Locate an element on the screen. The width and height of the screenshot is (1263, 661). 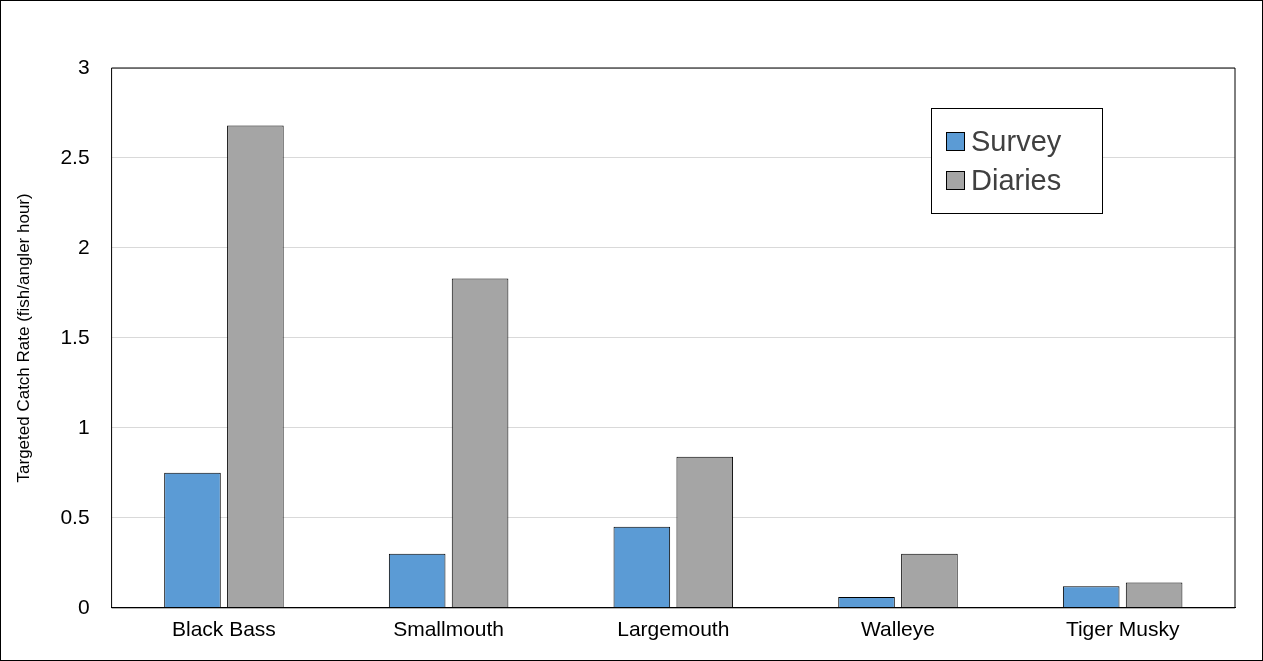
x-tick-label: Walleye is located at coordinates (898, 629).